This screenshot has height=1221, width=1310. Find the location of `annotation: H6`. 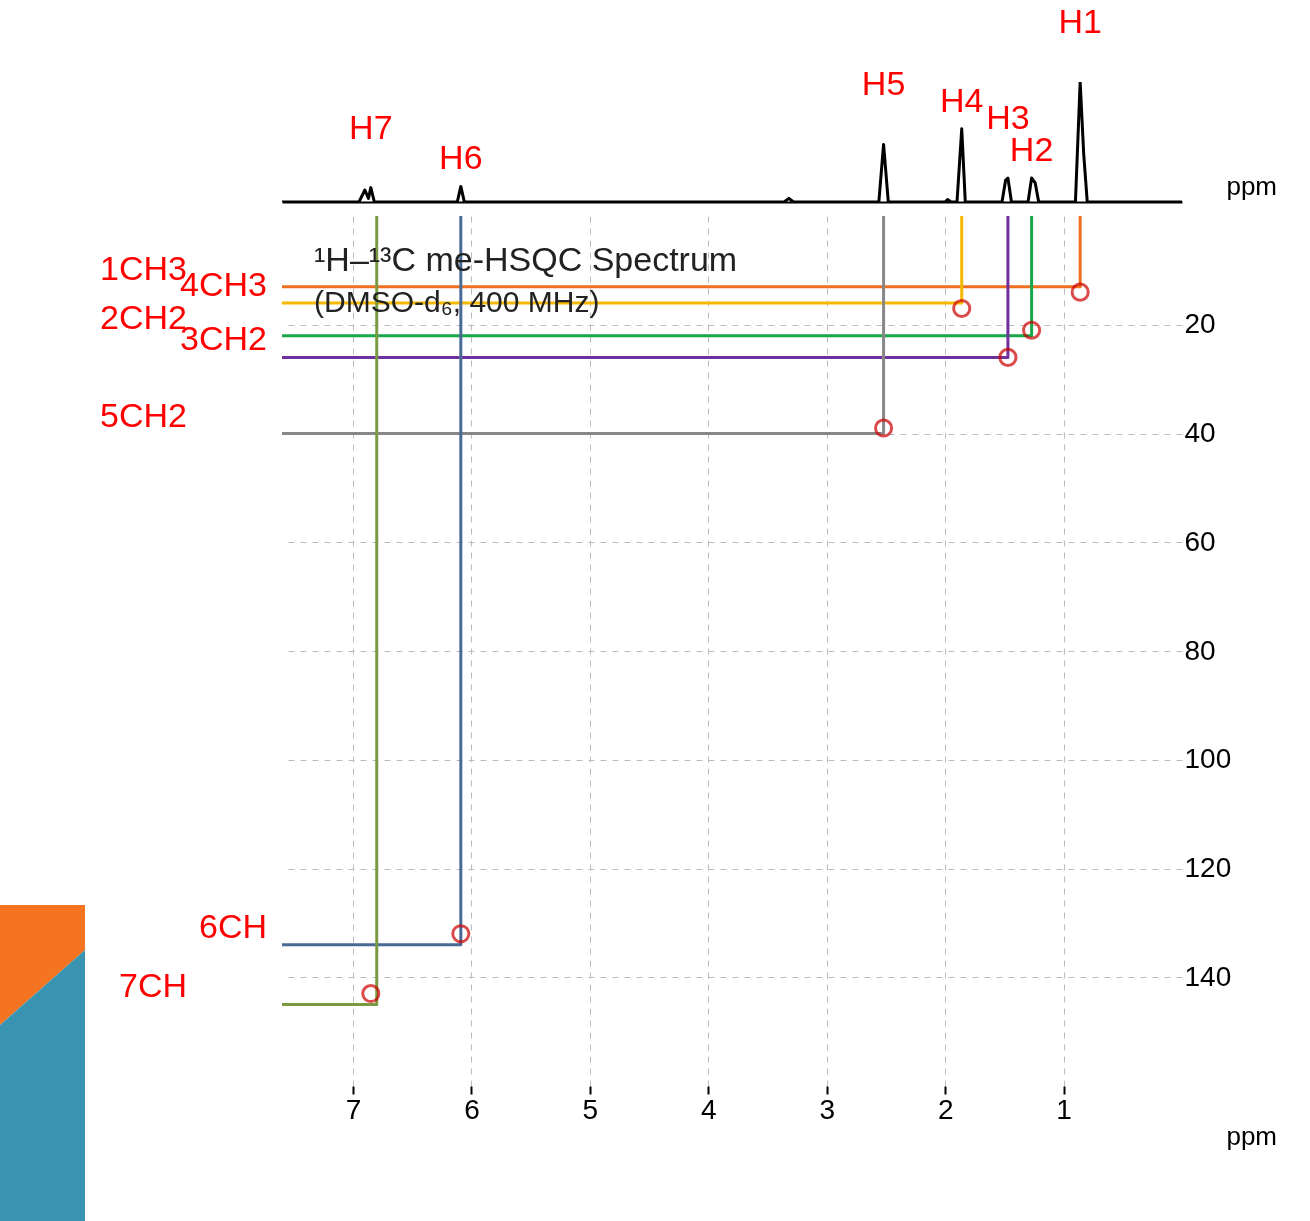

annotation: H6 is located at coordinates (461, 157).